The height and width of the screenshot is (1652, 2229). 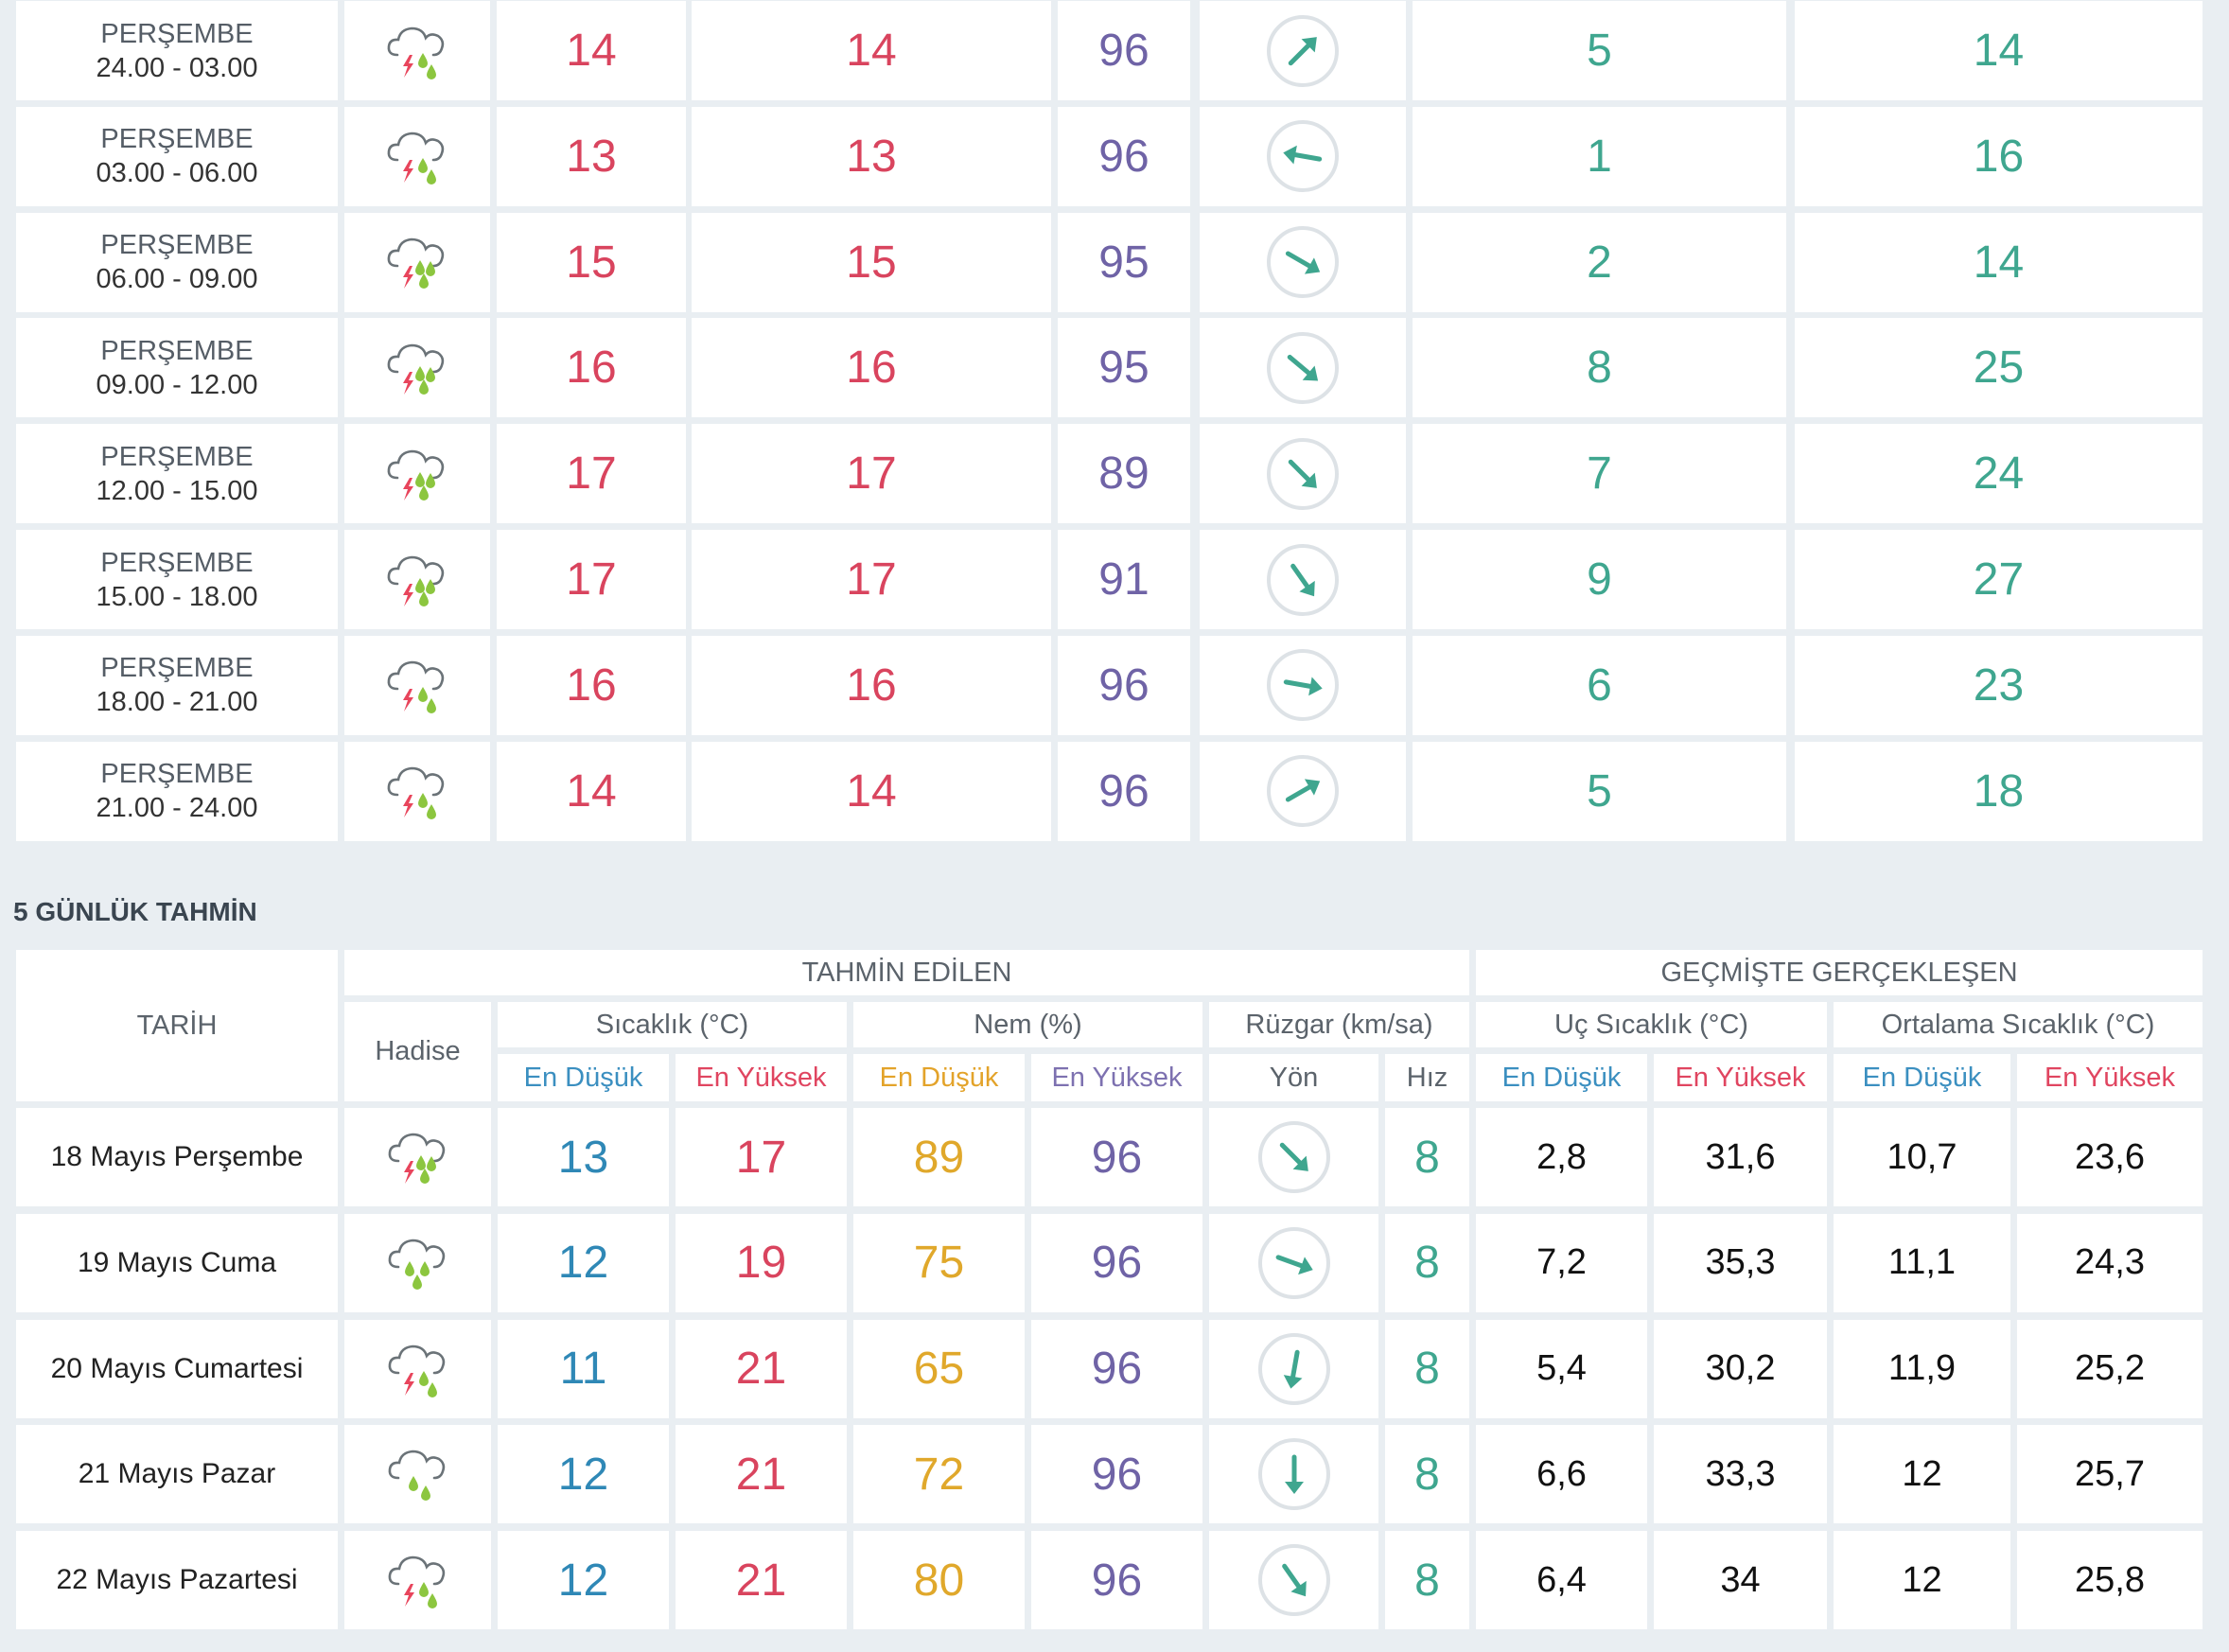 What do you see at coordinates (1599, 791) in the screenshot?
I see `hourly-wind-speed: 5` at bounding box center [1599, 791].